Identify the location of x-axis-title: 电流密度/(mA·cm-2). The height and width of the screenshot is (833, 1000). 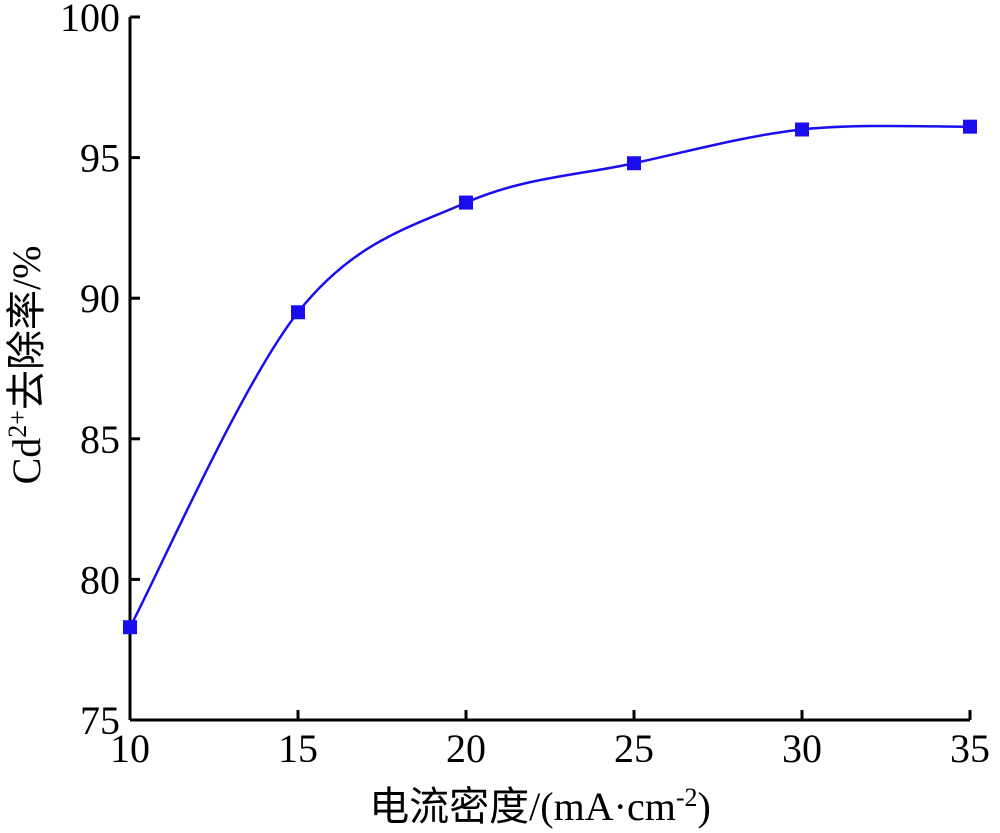
(540, 806).